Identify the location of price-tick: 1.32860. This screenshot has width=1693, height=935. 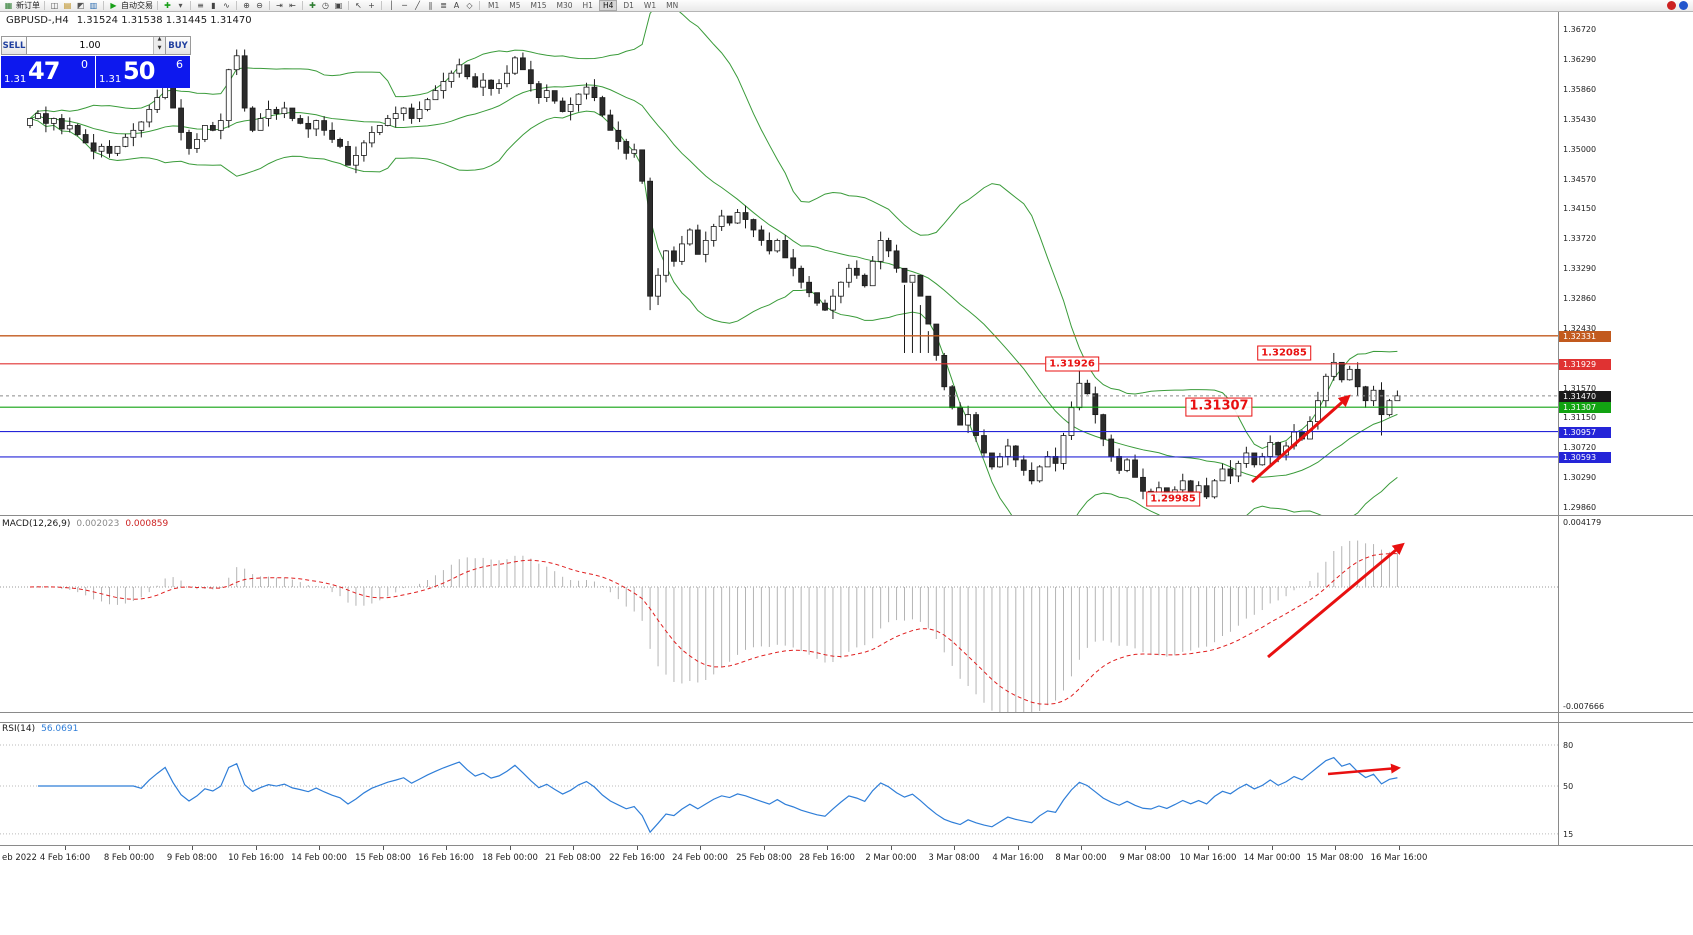
(1580, 298).